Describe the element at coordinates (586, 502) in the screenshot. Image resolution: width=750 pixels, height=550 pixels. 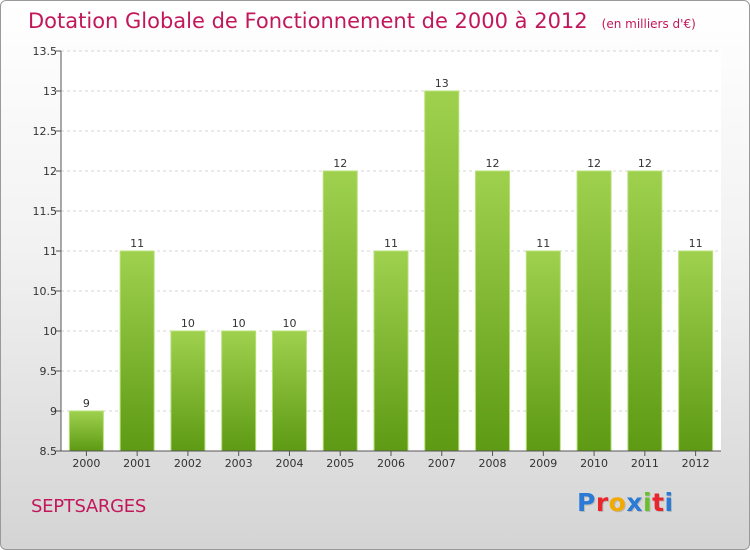
I see `logo-letter: P` at that location.